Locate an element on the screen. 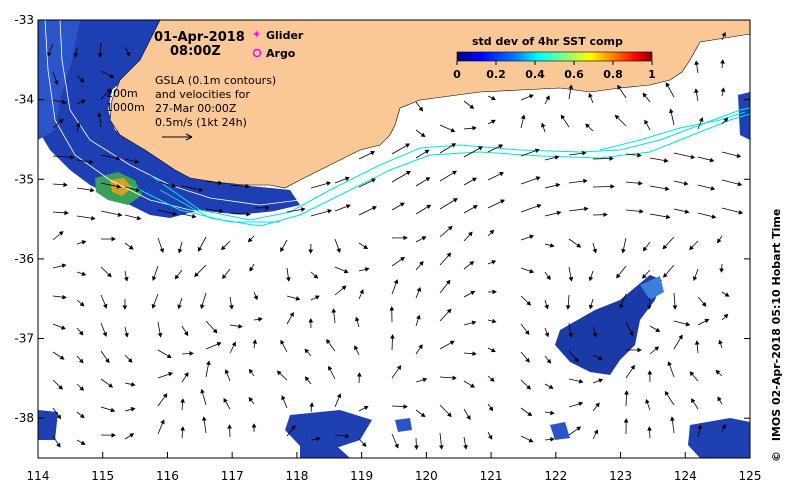  y-tick-label: -37 is located at coordinates (24, 339).